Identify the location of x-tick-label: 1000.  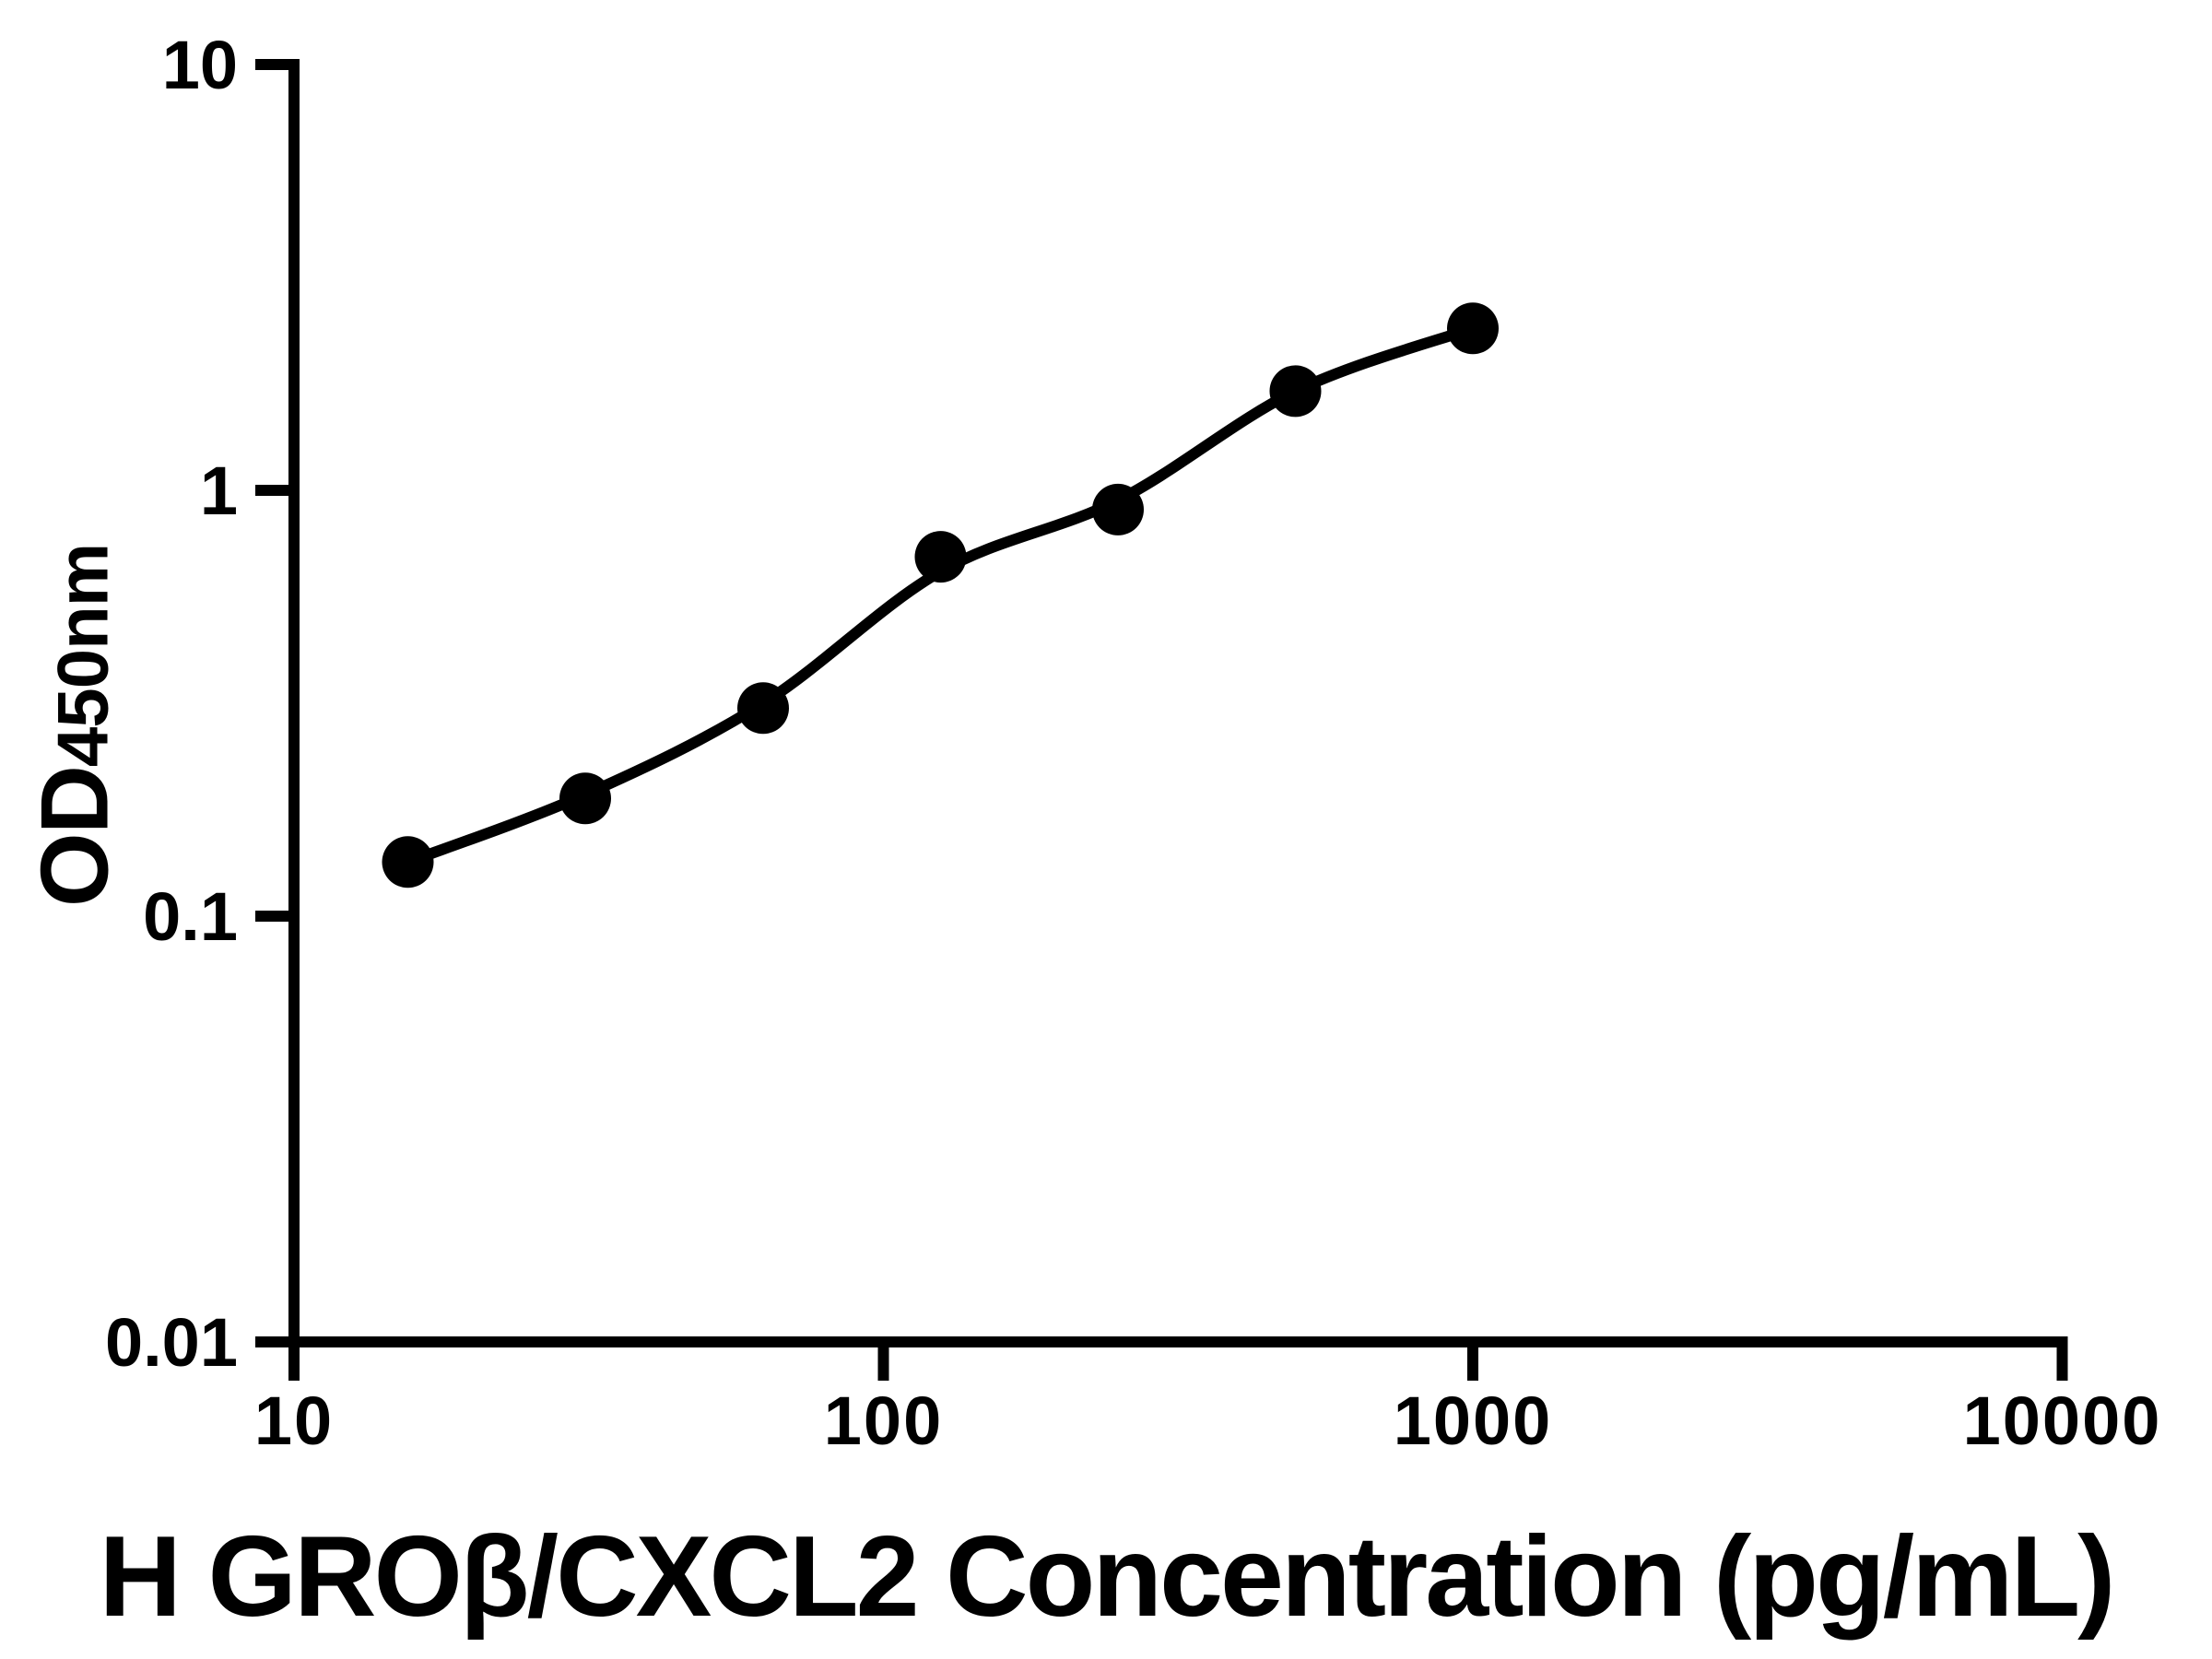
(1473, 1420).